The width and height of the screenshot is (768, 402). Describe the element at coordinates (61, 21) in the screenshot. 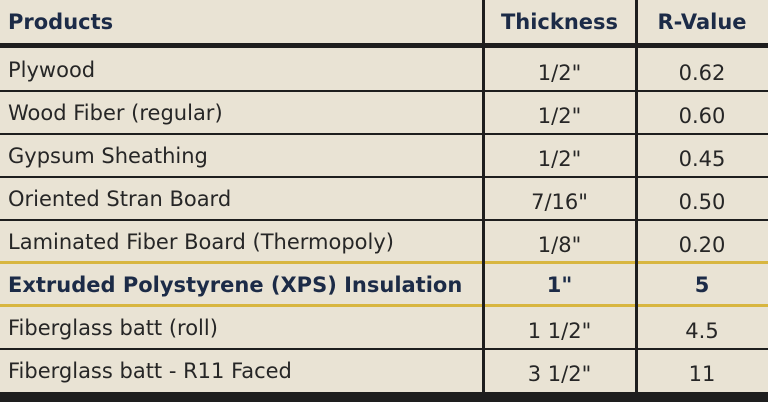

I see `header-cell: Products` at that location.